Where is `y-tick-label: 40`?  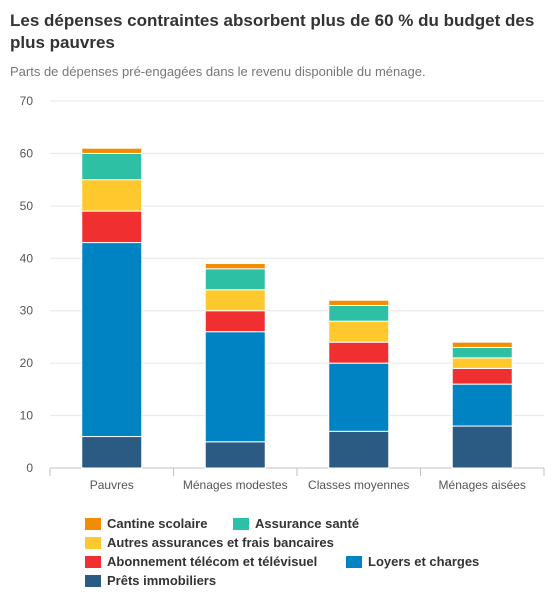 y-tick-label: 40 is located at coordinates (27, 258).